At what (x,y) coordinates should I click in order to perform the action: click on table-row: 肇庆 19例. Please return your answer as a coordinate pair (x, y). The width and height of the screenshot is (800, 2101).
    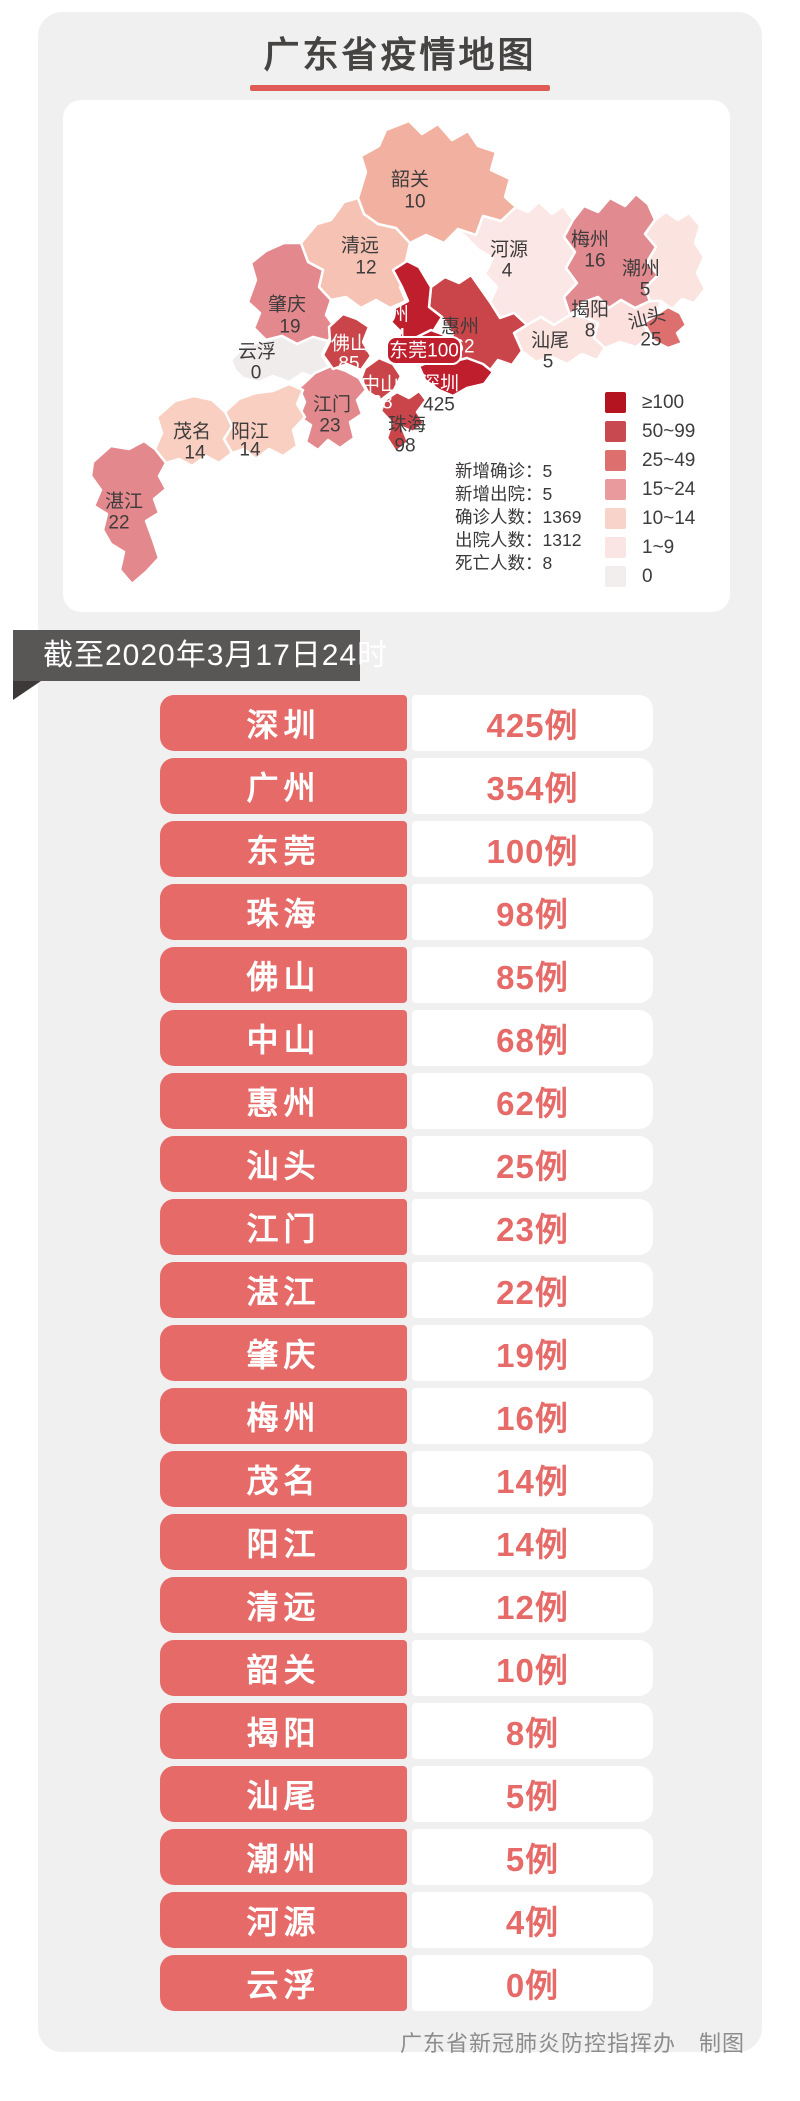
    Looking at the image, I should click on (406, 1353).